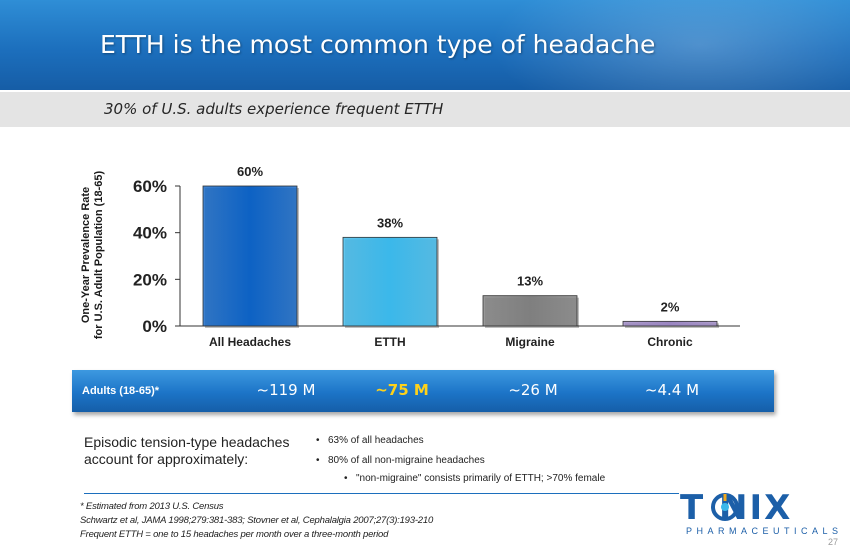 The height and width of the screenshot is (550, 850). I want to click on x-tick-label: Chronic, so click(670, 342).